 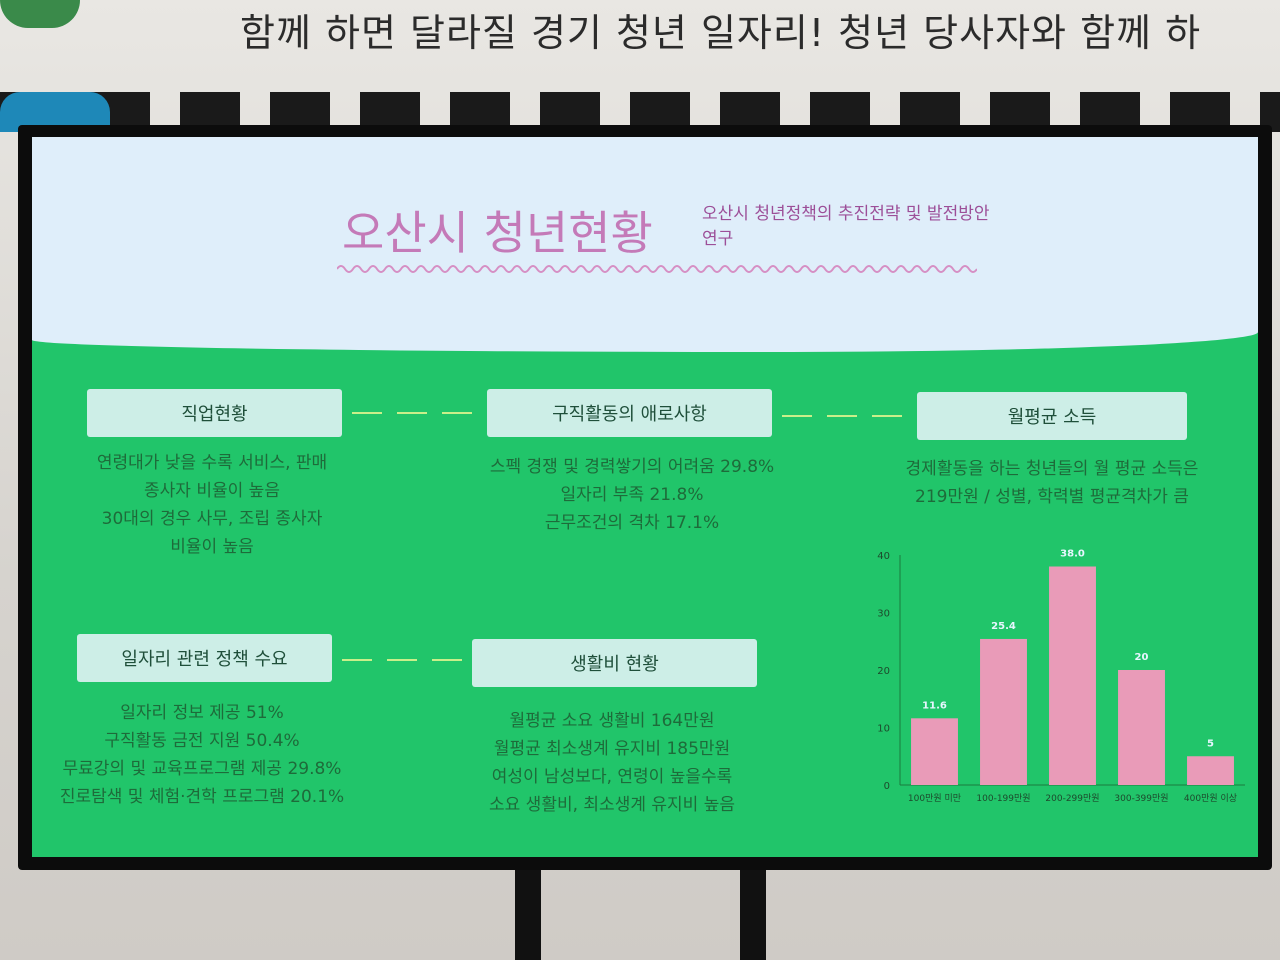 What do you see at coordinates (1142, 657) in the screenshot?
I see `bar-data-label: 20` at bounding box center [1142, 657].